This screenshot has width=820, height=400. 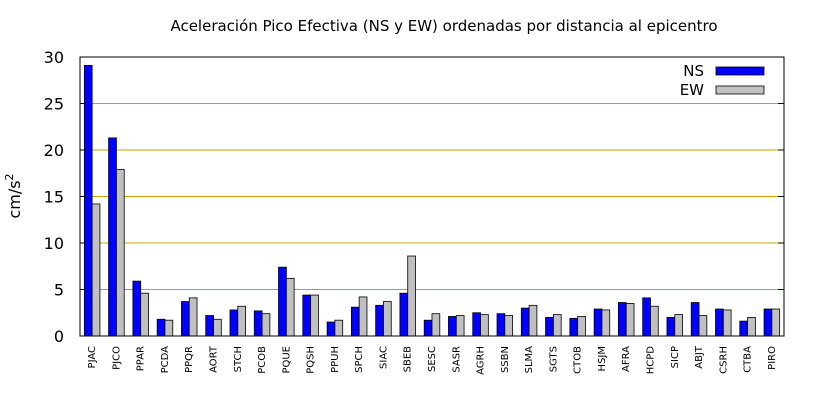 I want to click on x-tick-label: SGTS, so click(x=553, y=359).